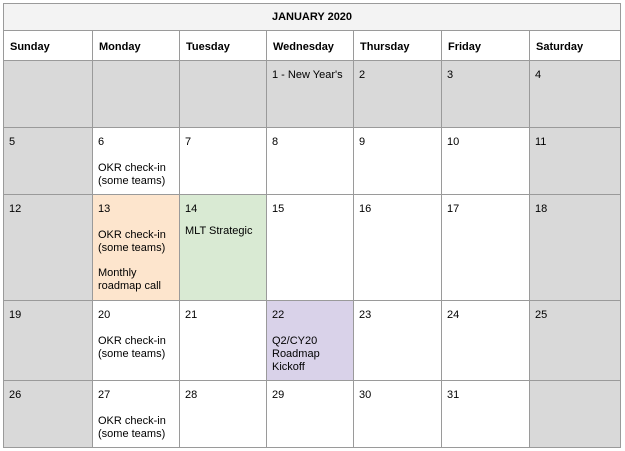 The image size is (625, 451). Describe the element at coordinates (278, 315) in the screenshot. I see `date-number: 22` at that location.